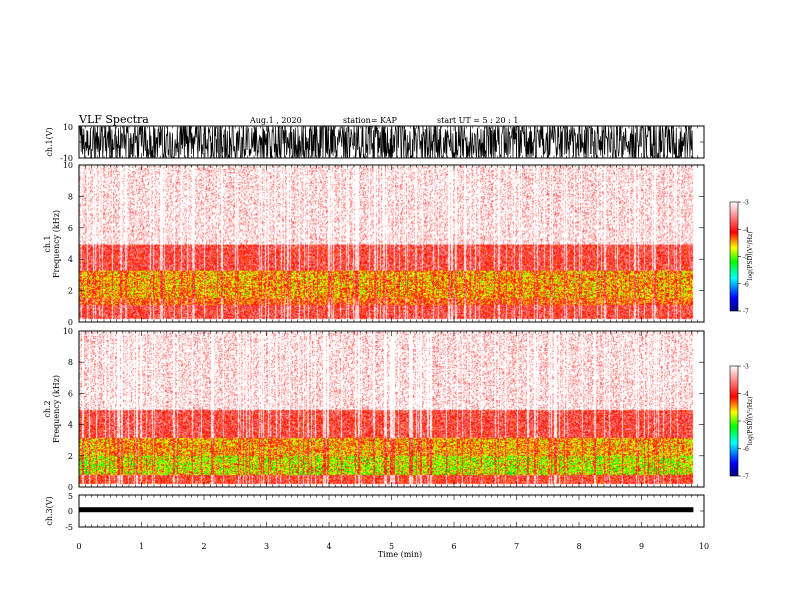 Image resolution: width=792 pixels, height=612 pixels. What do you see at coordinates (70, 393) in the screenshot?
I see `spec2-ytick-label: 6` at bounding box center [70, 393].